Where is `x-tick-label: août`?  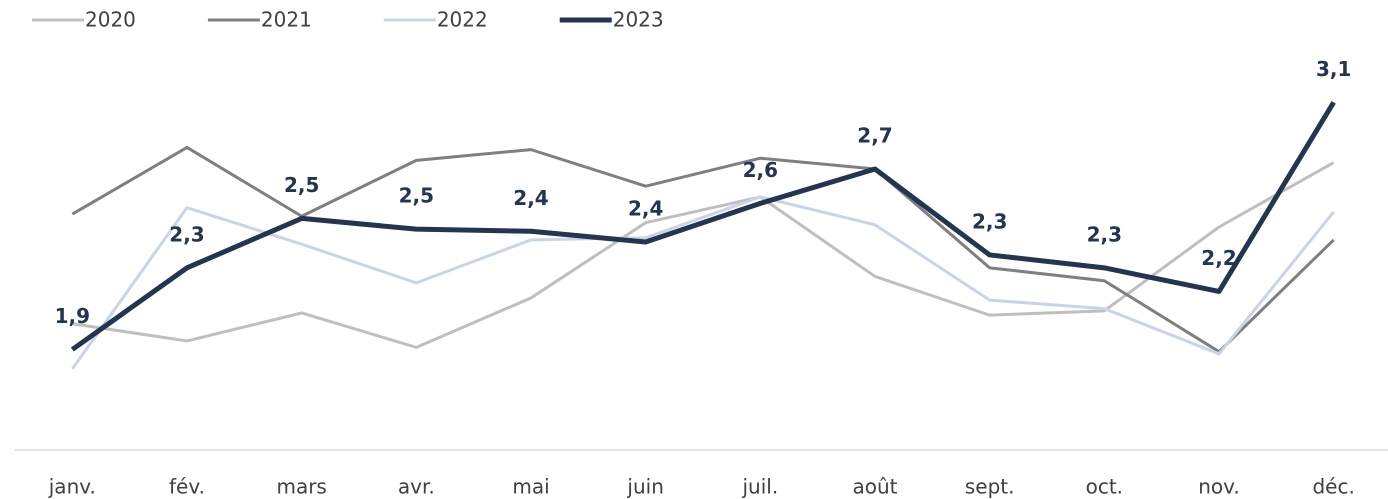
x-tick-label: août is located at coordinates (874, 487).